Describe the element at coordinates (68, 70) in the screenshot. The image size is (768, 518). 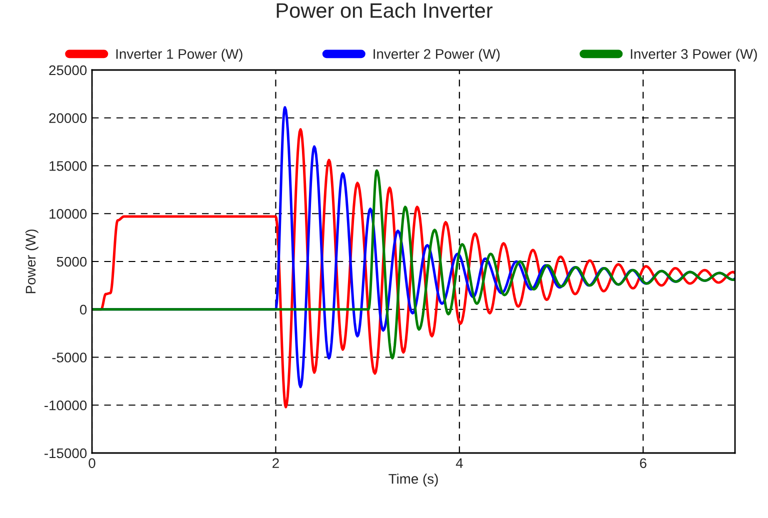
I see `y-tick-label: 25000` at that location.